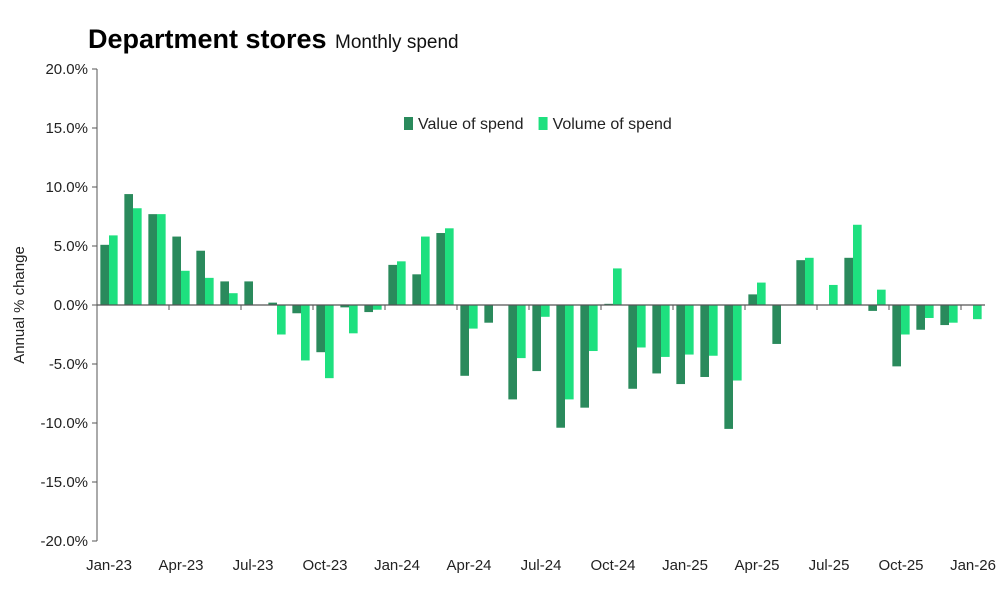 This screenshot has width=1000, height=591. Describe the element at coordinates (612, 565) in the screenshot. I see `x-tick-label: Oct-24` at that location.